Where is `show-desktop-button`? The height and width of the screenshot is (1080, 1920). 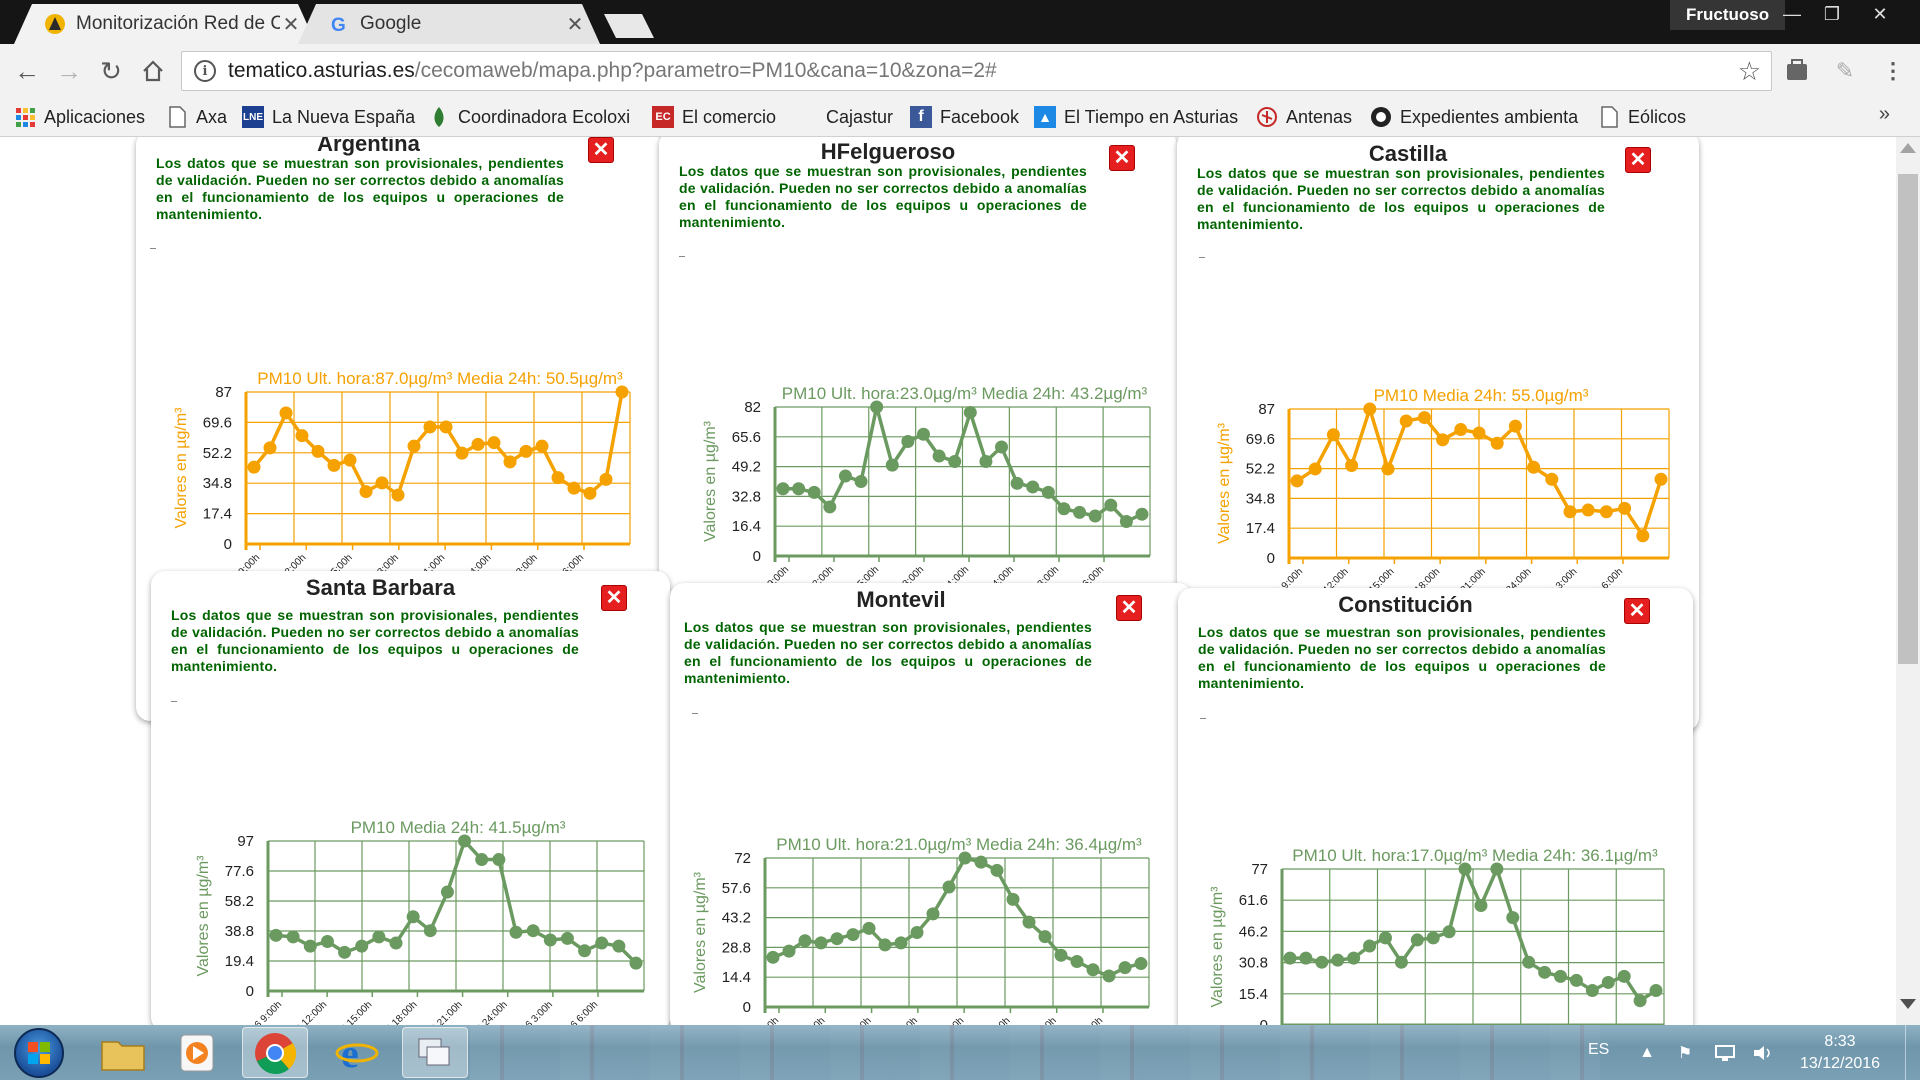 show-desktop-button is located at coordinates (1912, 1052).